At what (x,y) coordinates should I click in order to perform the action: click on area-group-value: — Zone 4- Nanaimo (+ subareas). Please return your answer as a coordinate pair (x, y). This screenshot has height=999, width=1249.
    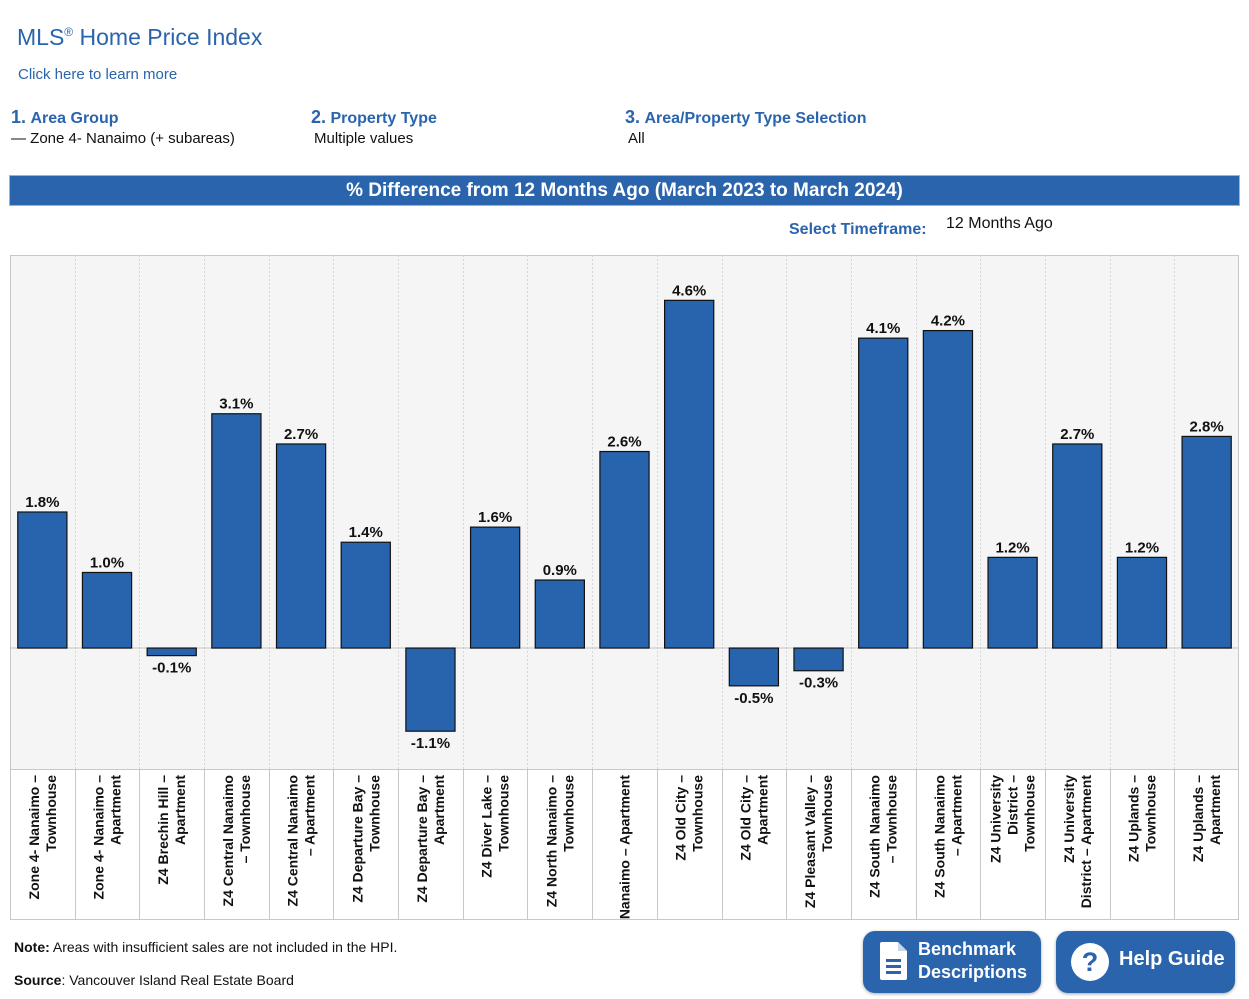
    Looking at the image, I should click on (123, 138).